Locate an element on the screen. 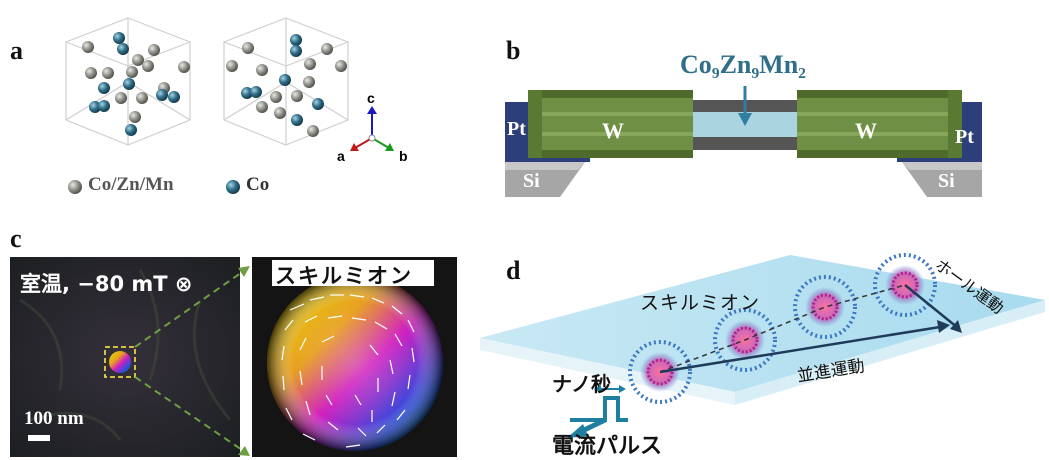 This screenshot has width=1049, height=460. scale-bar-label: 100 nm is located at coordinates (54, 418).